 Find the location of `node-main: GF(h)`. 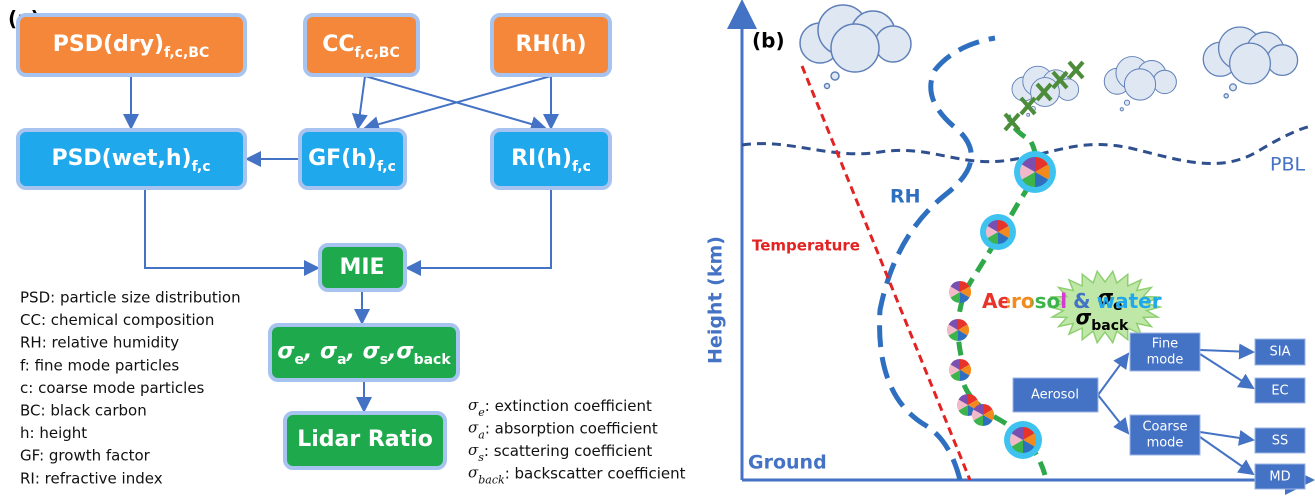

node-main: GF(h) is located at coordinates (342, 158).